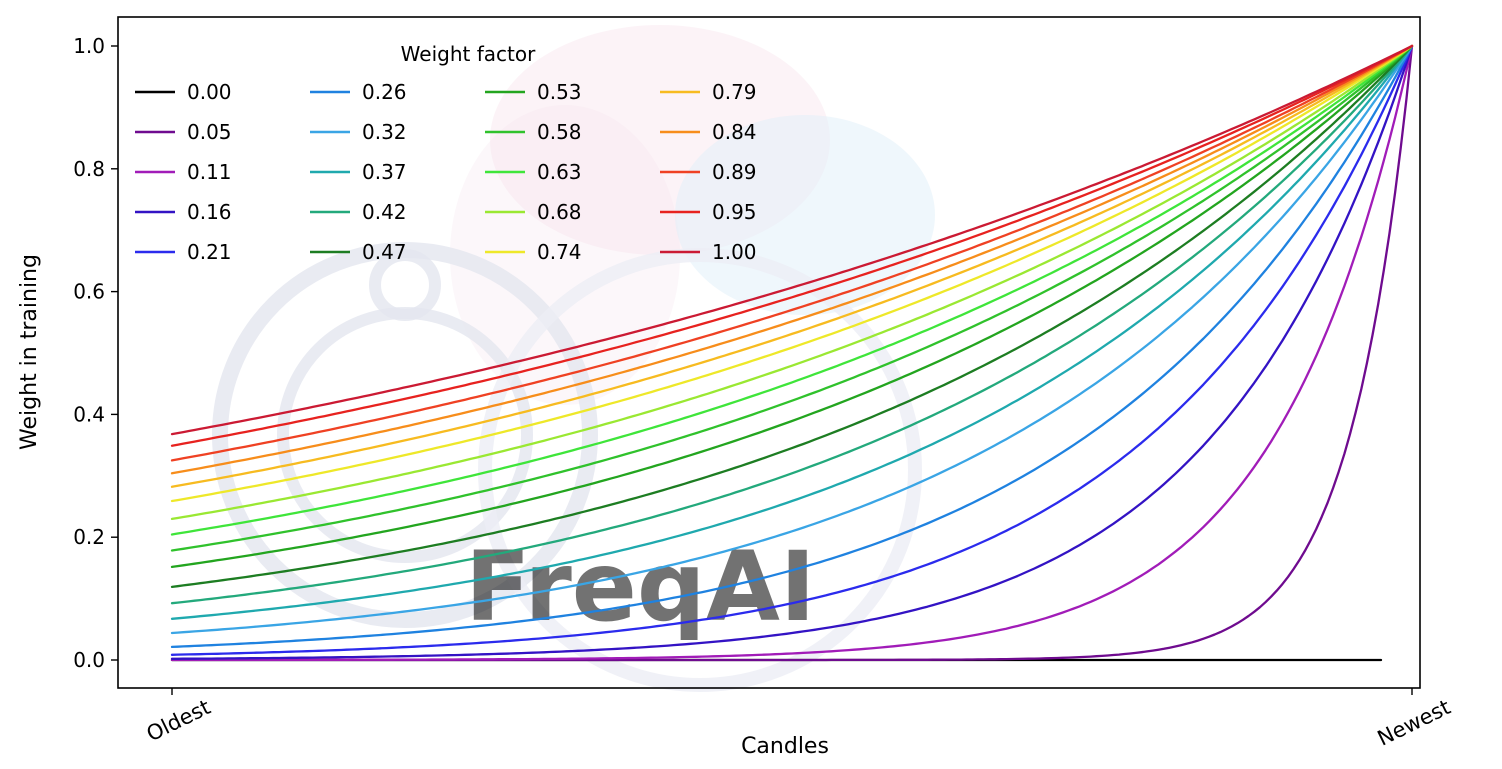 The height and width of the screenshot is (769, 1502). Describe the element at coordinates (405, 435) in the screenshot. I see `watermark-logo-outer-circle` at that location.